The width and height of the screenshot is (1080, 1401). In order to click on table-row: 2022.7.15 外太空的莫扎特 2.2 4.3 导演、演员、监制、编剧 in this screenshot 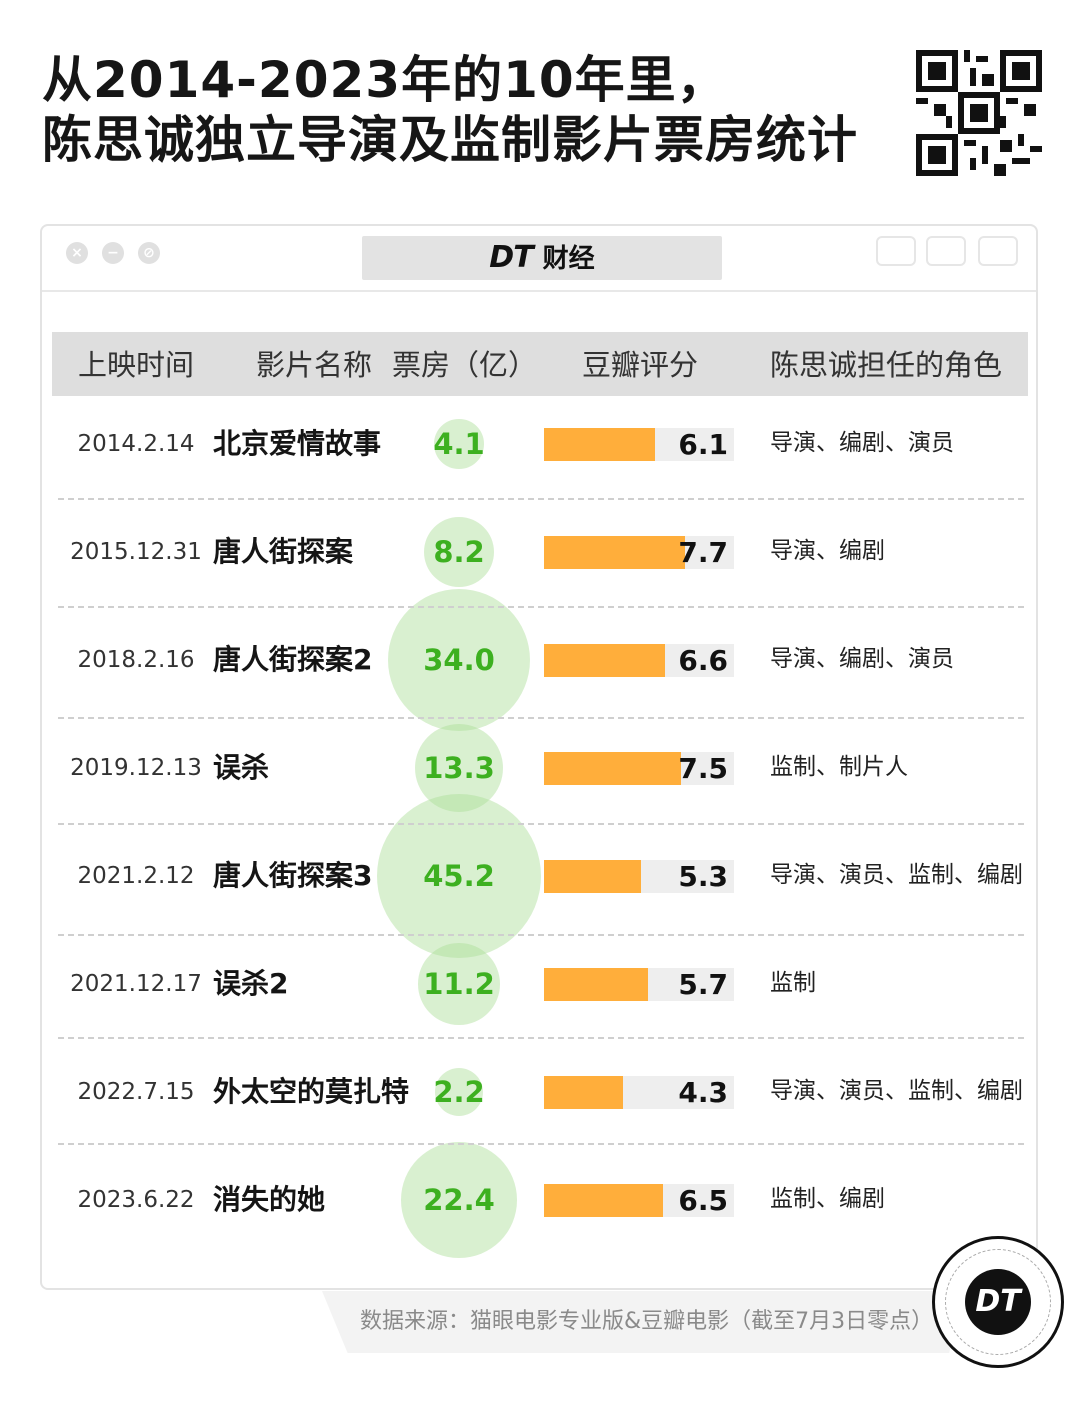, I will do `click(540, 1092)`.